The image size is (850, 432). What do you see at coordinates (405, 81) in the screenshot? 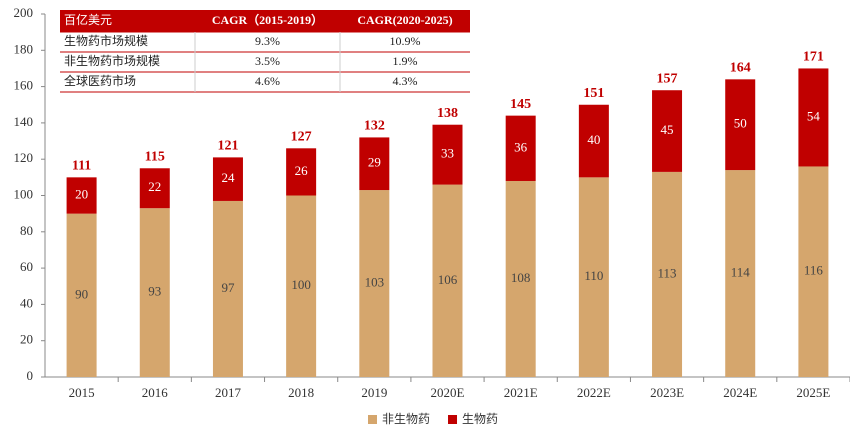
I see `table-cell: 4.3%` at bounding box center [405, 81].